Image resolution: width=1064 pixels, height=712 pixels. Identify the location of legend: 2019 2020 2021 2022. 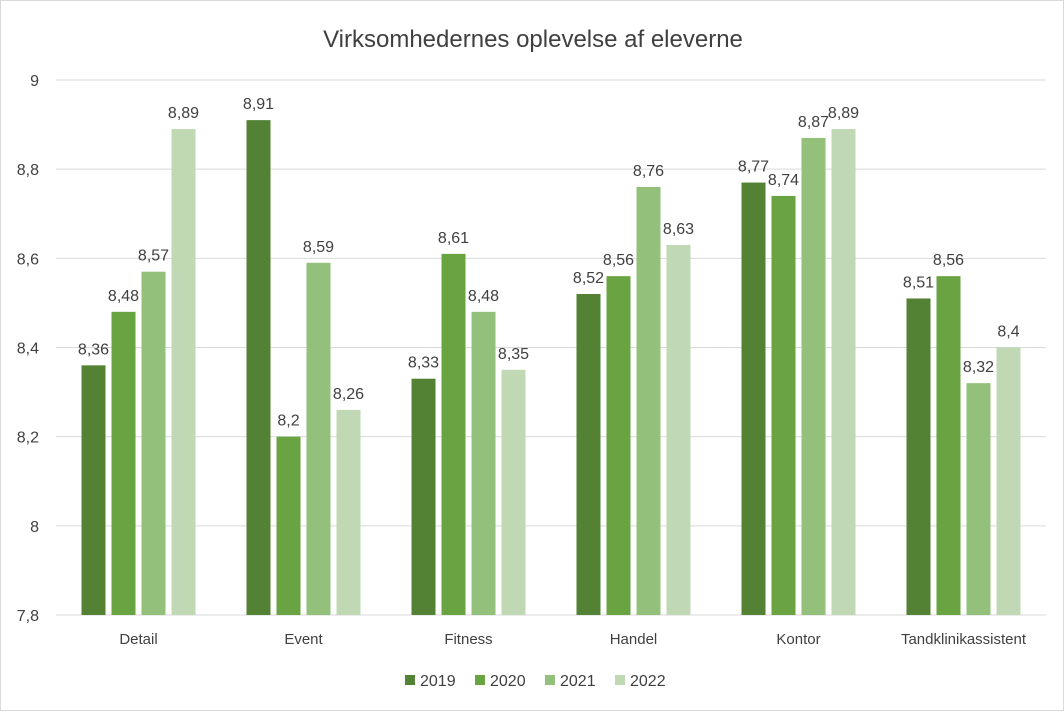
(535, 681).